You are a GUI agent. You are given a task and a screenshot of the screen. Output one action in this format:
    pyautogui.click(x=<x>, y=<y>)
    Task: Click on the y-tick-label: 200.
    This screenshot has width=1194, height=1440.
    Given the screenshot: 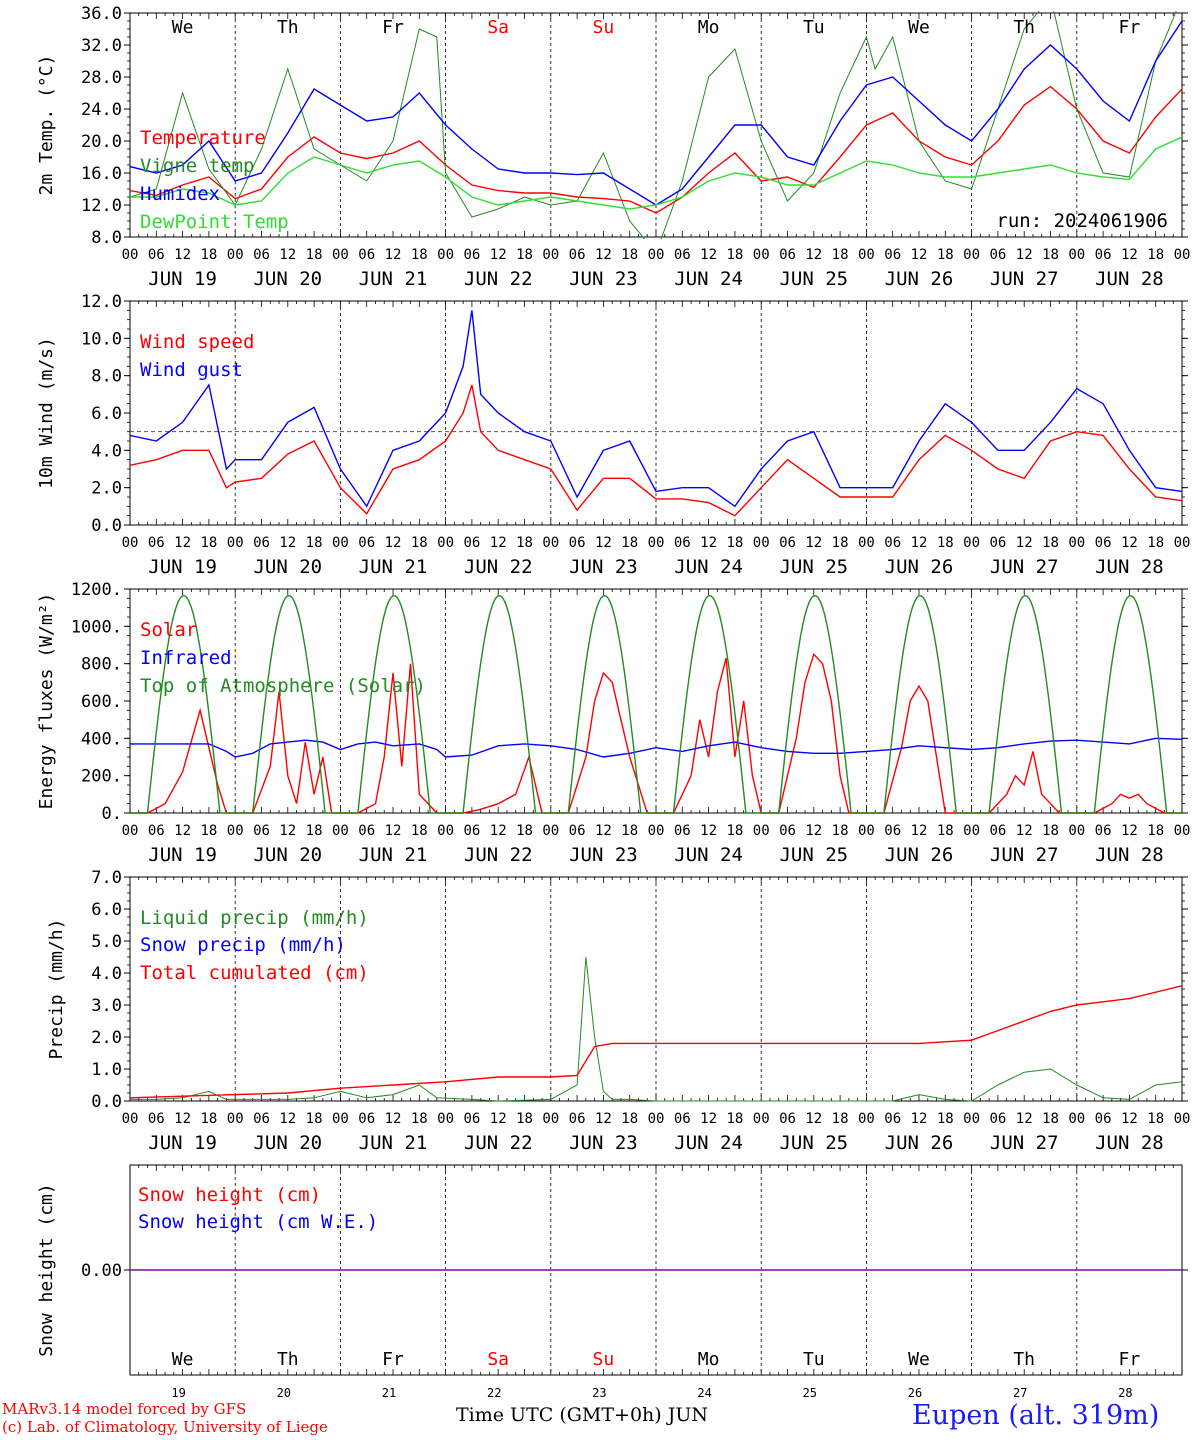 What is the action you would take?
    pyautogui.click(x=101, y=777)
    